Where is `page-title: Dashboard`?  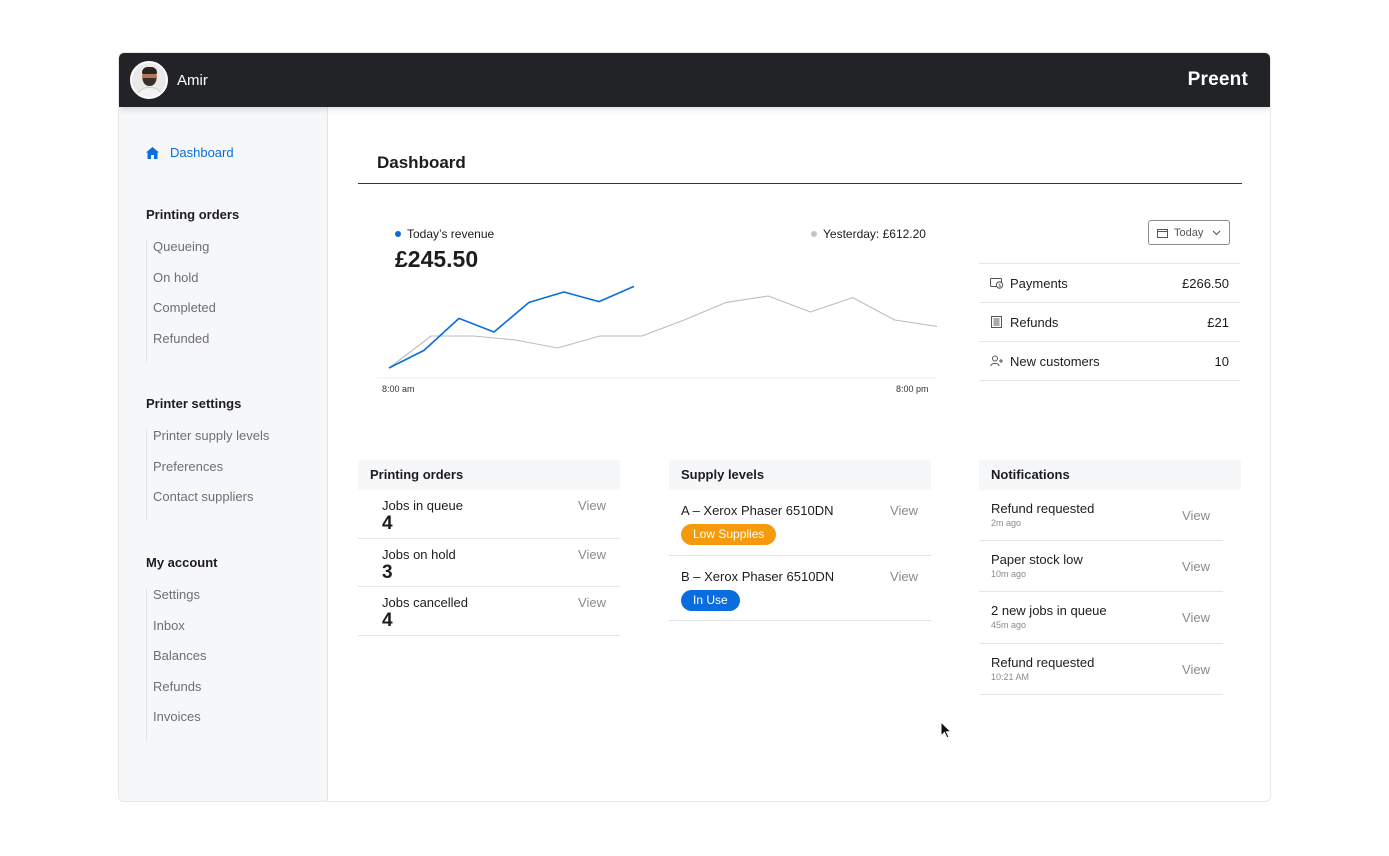
page-title: Dashboard is located at coordinates (421, 162).